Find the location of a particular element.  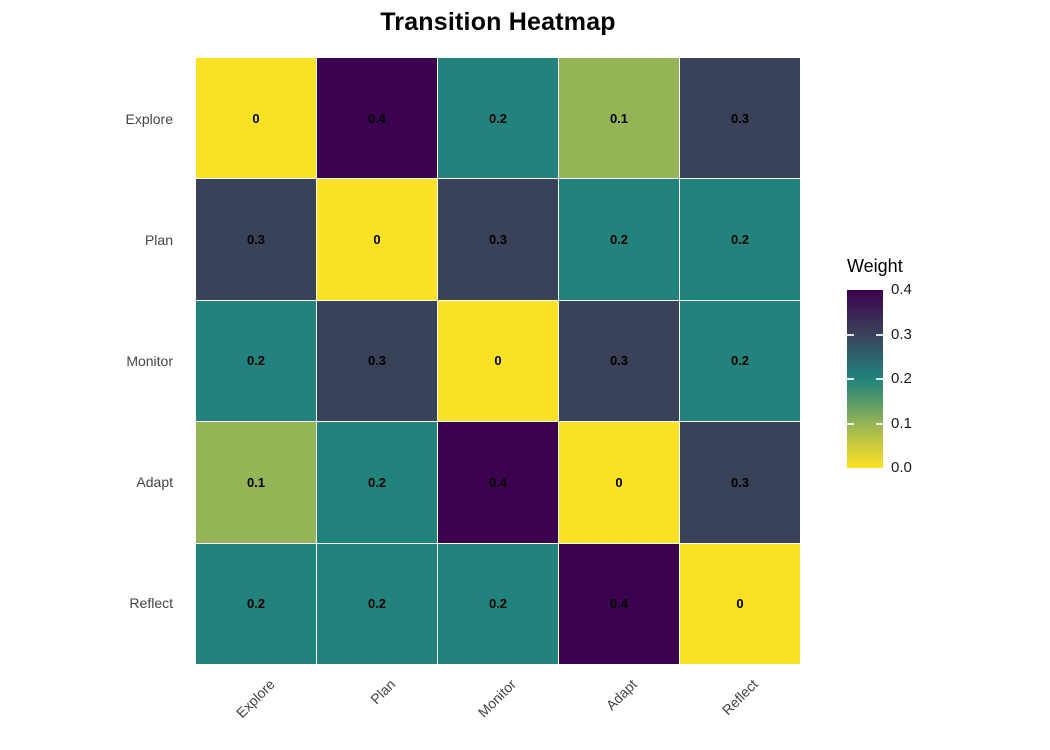

y-axis-label: Reflect is located at coordinates (151, 603).